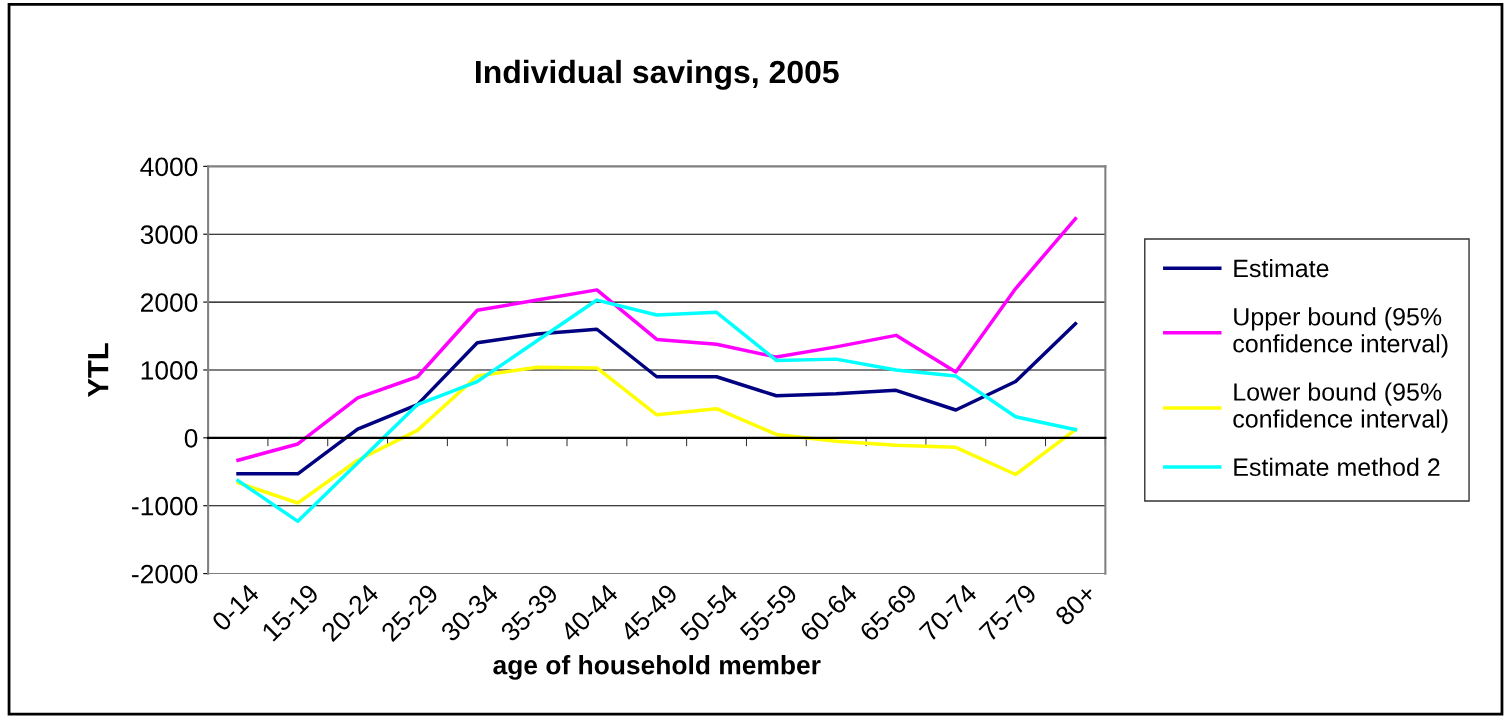 The width and height of the screenshot is (1508, 717). Describe the element at coordinates (1340, 407) in the screenshot. I see `legend-label: Lower bound (95% confidence interval)` at that location.